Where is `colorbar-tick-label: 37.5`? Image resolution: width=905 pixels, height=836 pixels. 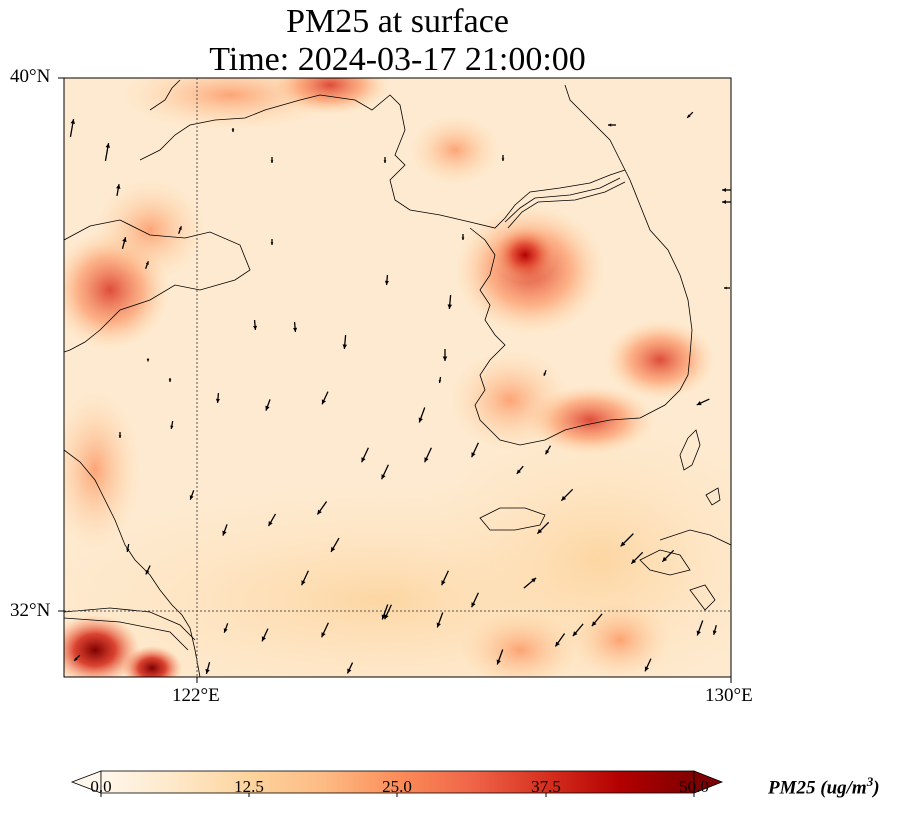
colorbar-tick-label: 37.5 is located at coordinates (546, 786).